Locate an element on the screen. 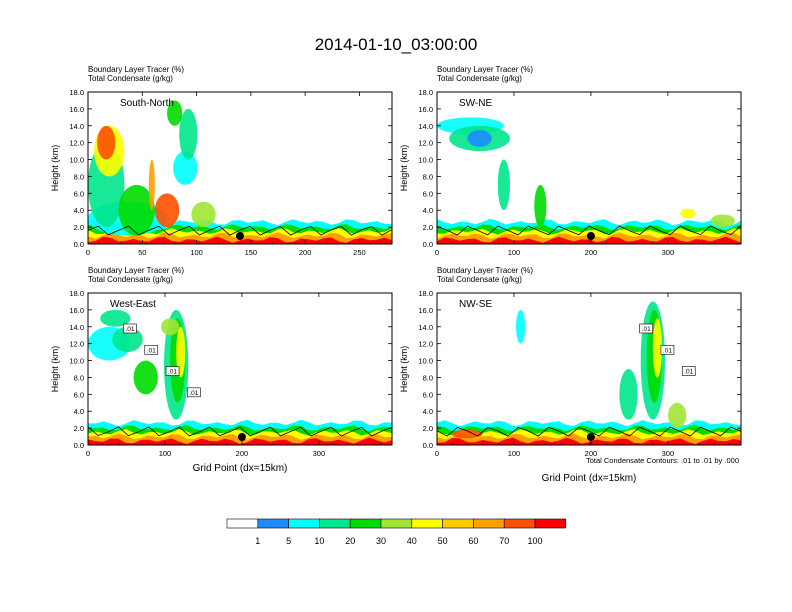 This screenshot has width=792, height=612. colorbar-label: 10 is located at coordinates (319, 541).